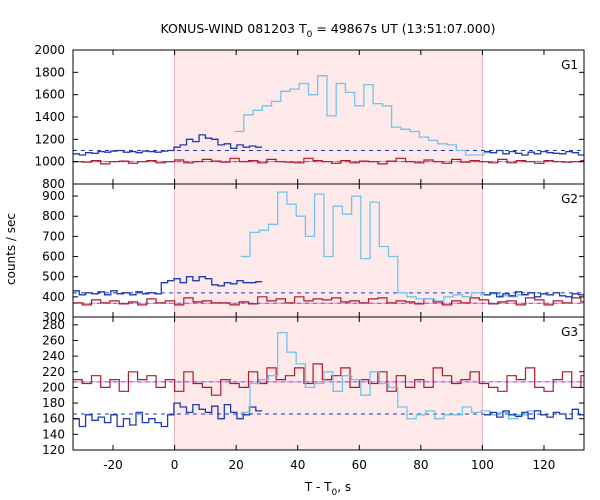 This screenshot has height=500, width=600. What do you see at coordinates (335, 493) in the screenshot?
I see `x-axis-title-subscript: 0` at bounding box center [335, 493].